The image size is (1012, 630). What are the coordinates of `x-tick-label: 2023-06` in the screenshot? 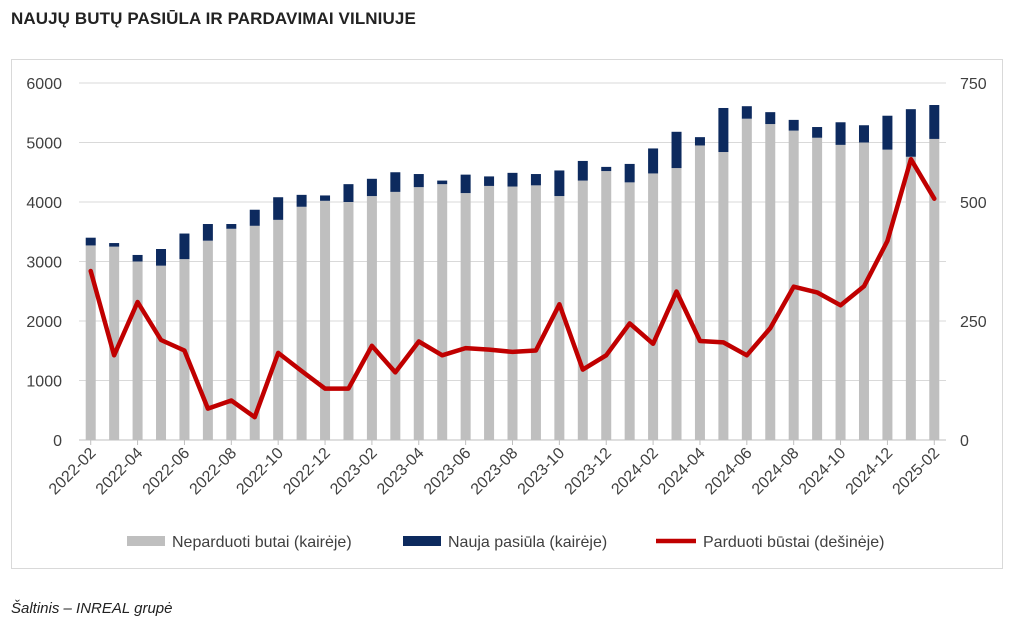 It's located at (448, 472).